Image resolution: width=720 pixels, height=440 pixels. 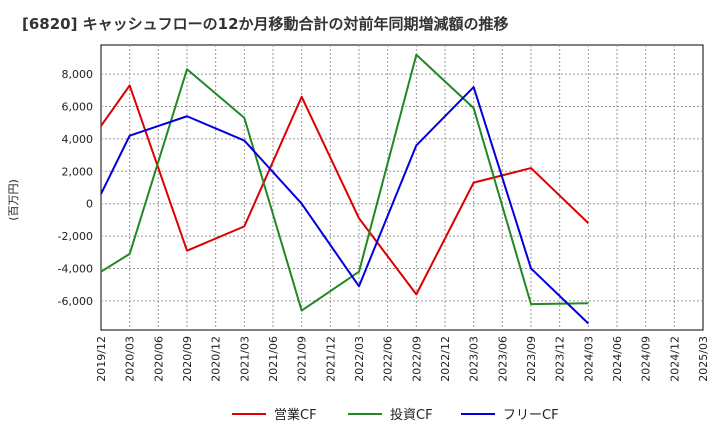 I want to click on x-tick-label: 2020/06, so click(x=158, y=359).